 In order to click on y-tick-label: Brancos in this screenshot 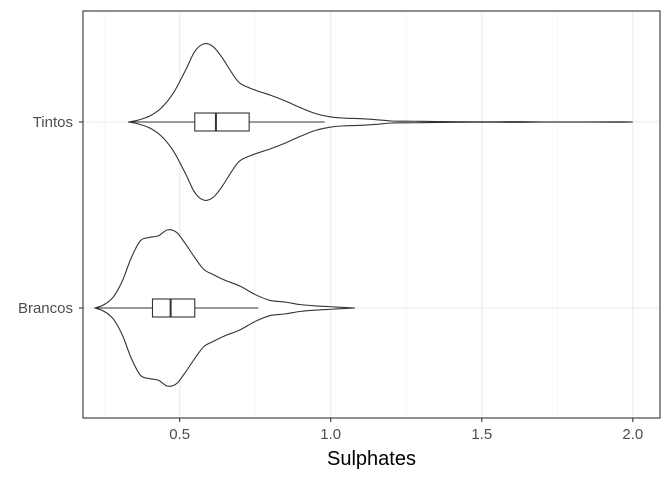, I will do `click(45, 308)`.